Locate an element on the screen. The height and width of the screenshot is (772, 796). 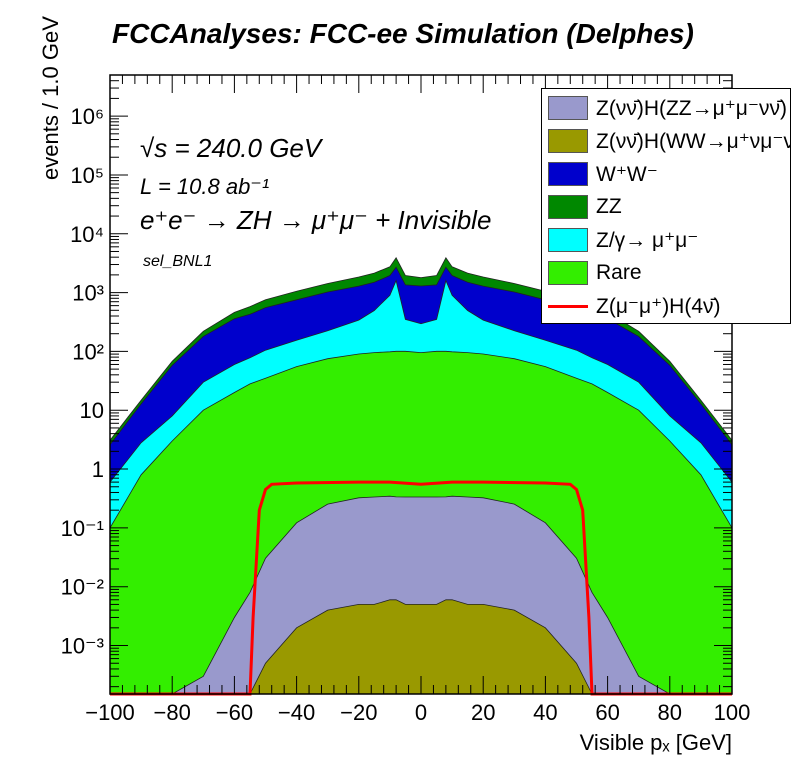
y-tick-label: 10⁻³ is located at coordinates (82, 646).